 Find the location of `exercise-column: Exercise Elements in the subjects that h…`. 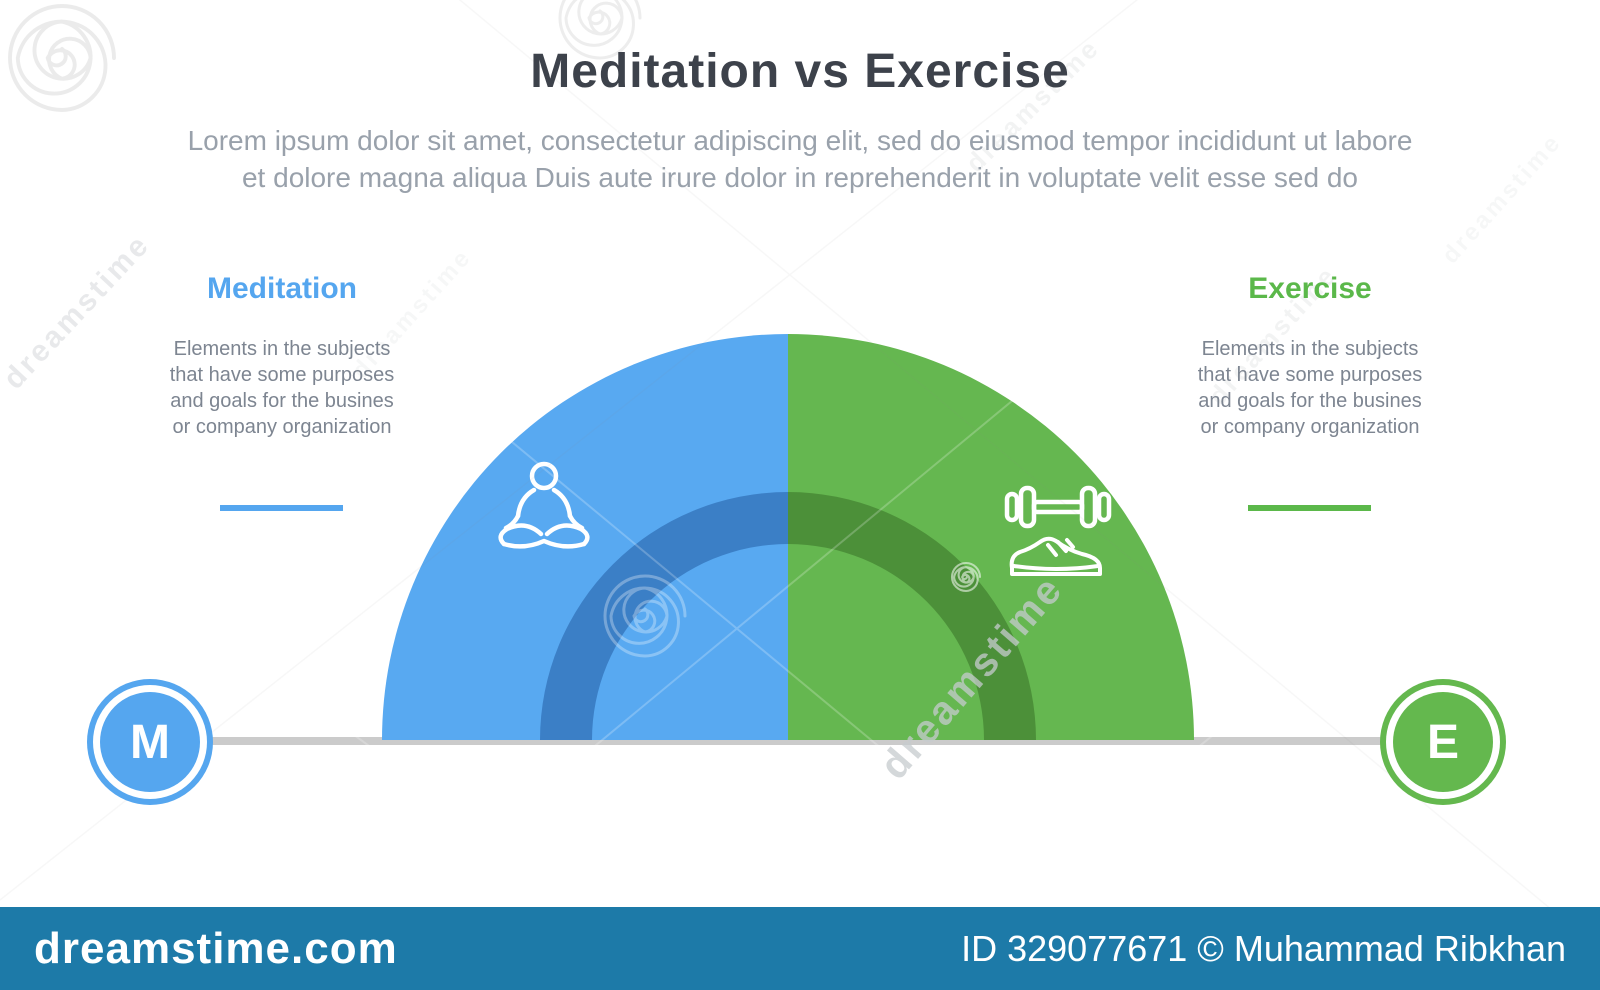

exercise-column: Exercise Elements in the subjects that h… is located at coordinates (1310, 356).